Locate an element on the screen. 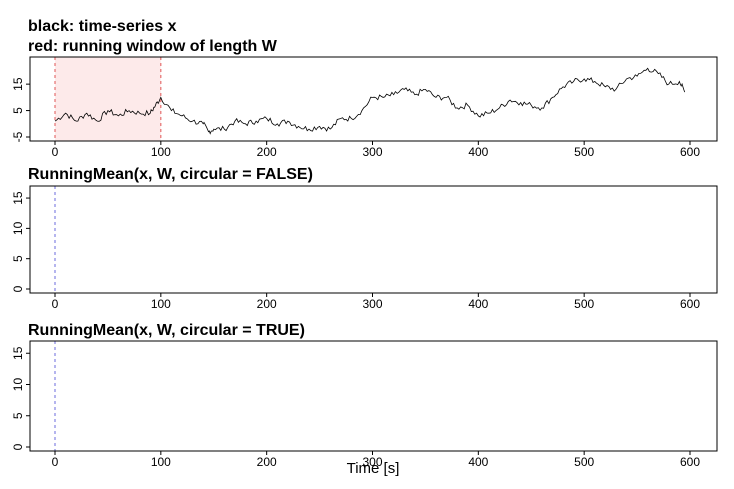 Image resolution: width=734 pixels, height=489 pixels. panel3-xtick-label-200: 200 is located at coordinates (267, 462).